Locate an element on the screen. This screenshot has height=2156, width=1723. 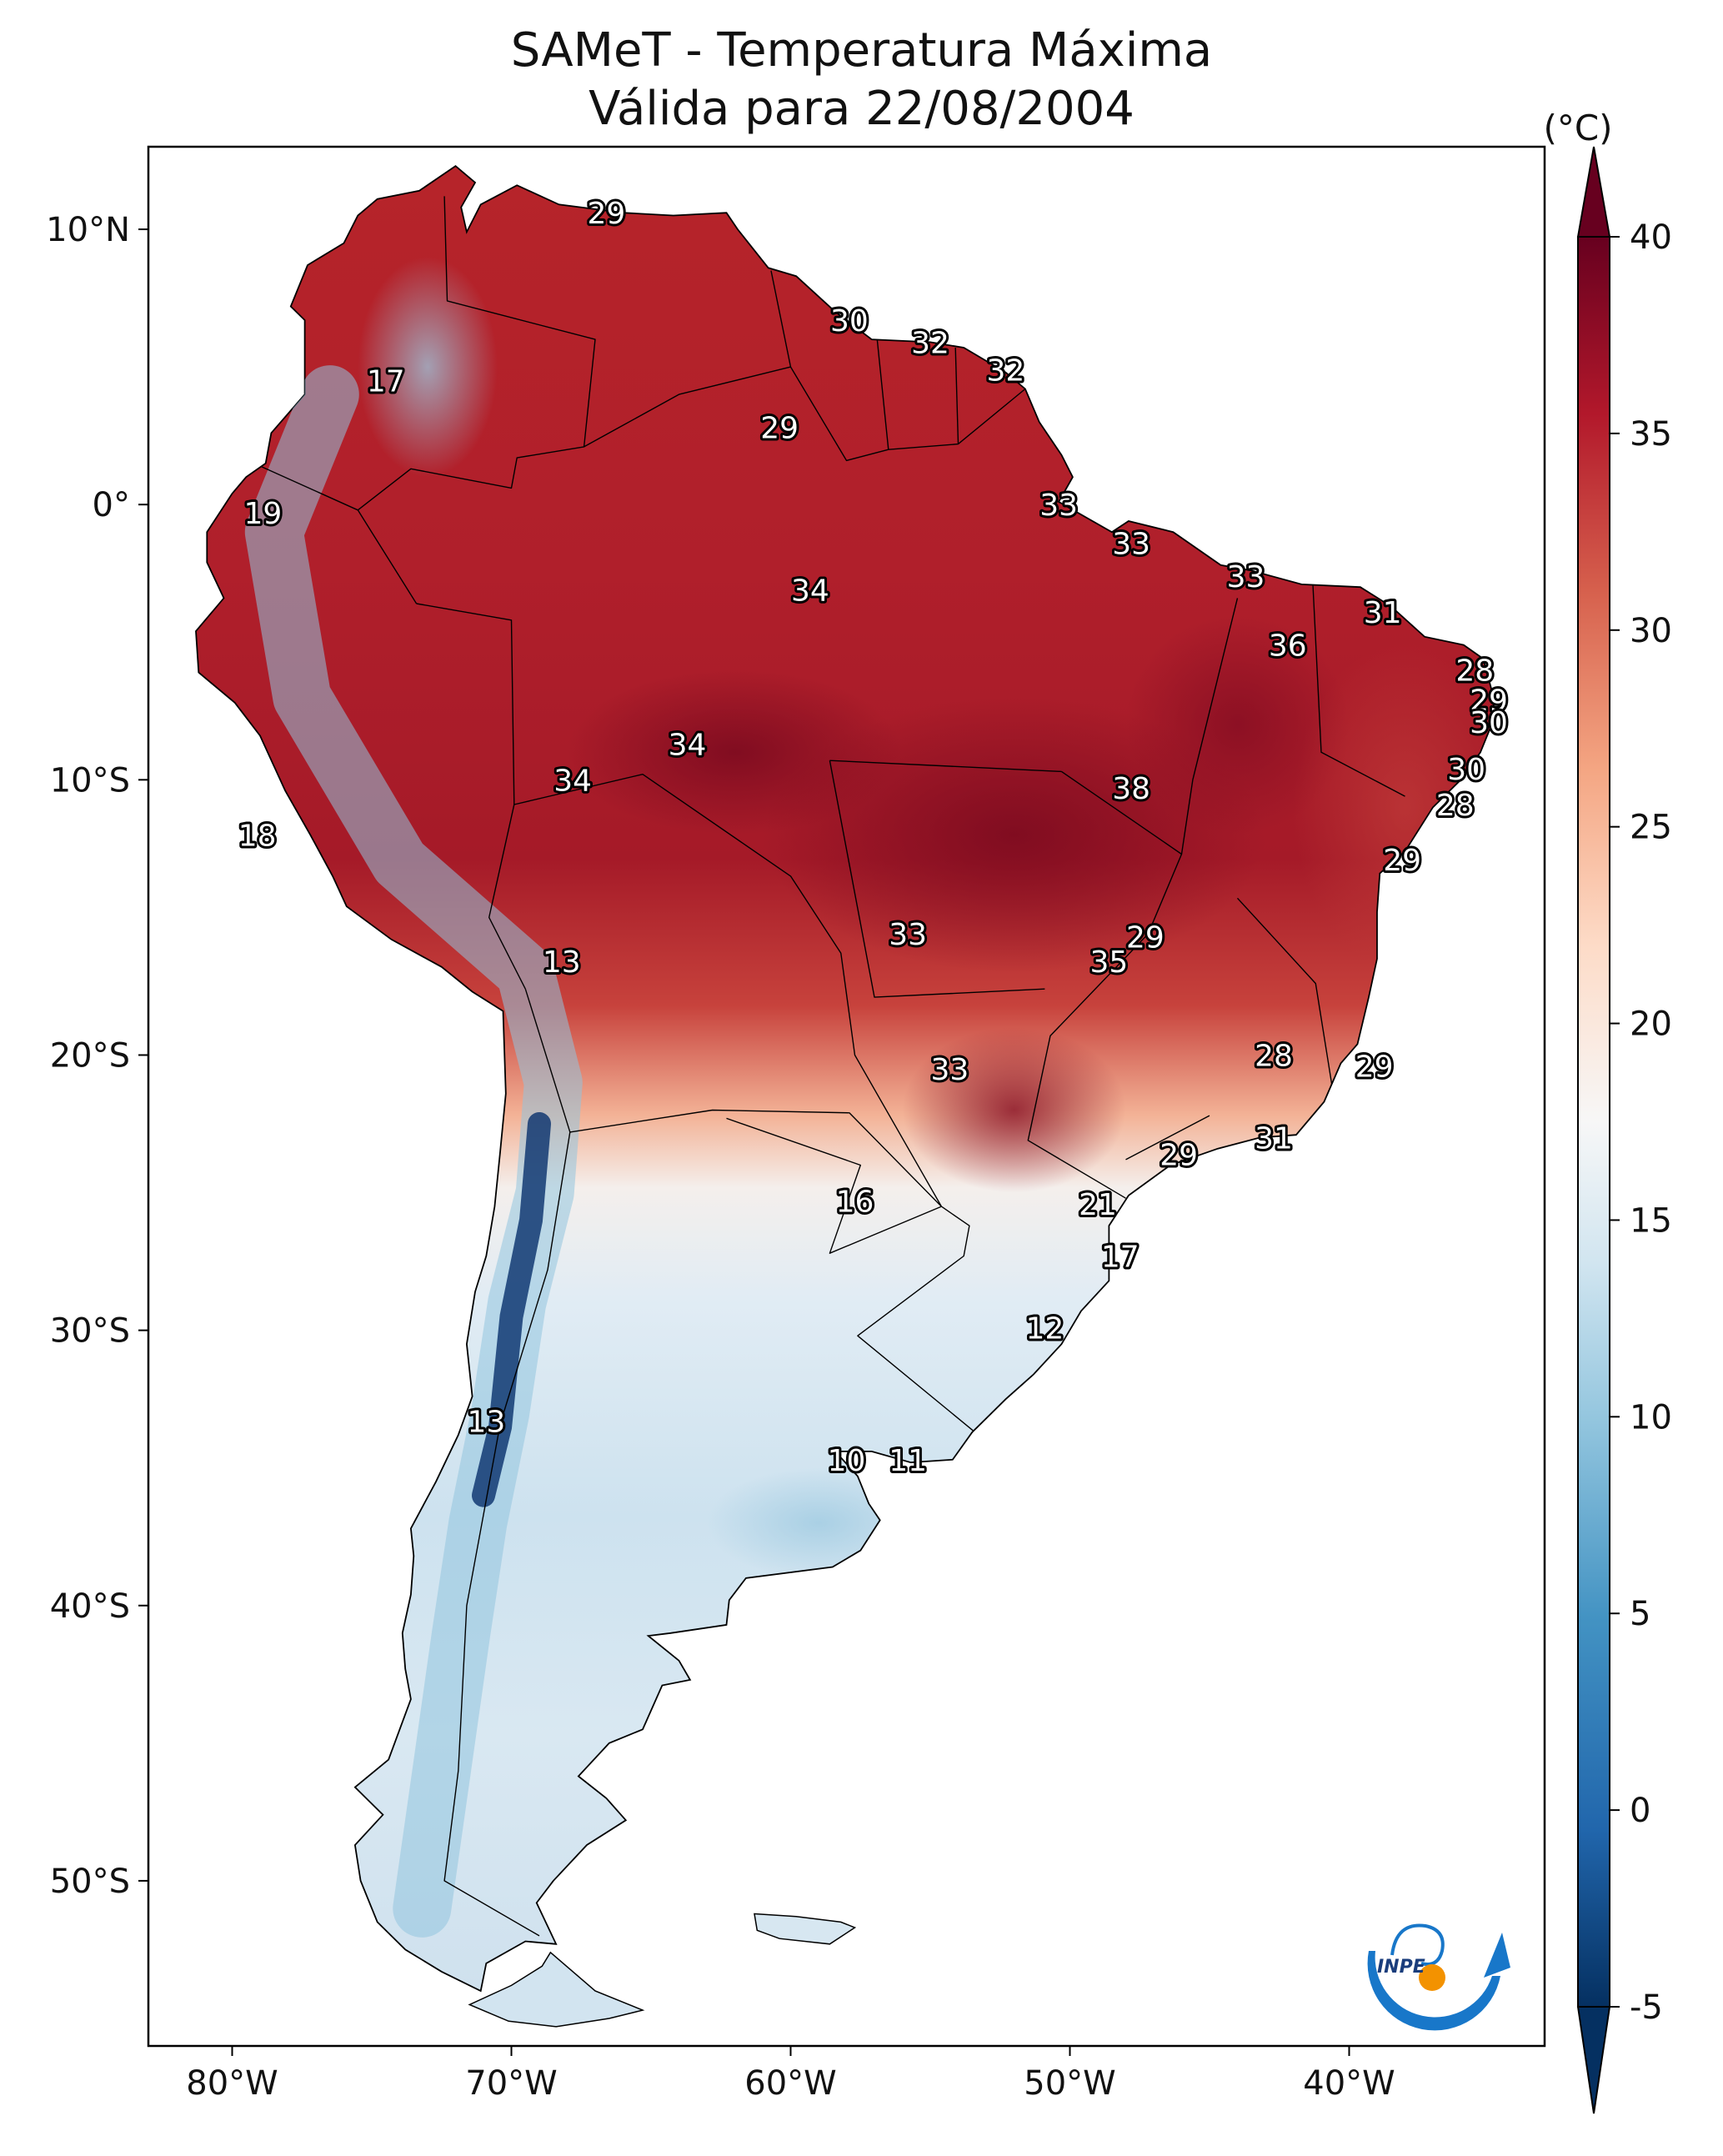
colorbar-tick-label: 15 is located at coordinates (1651, 1220).